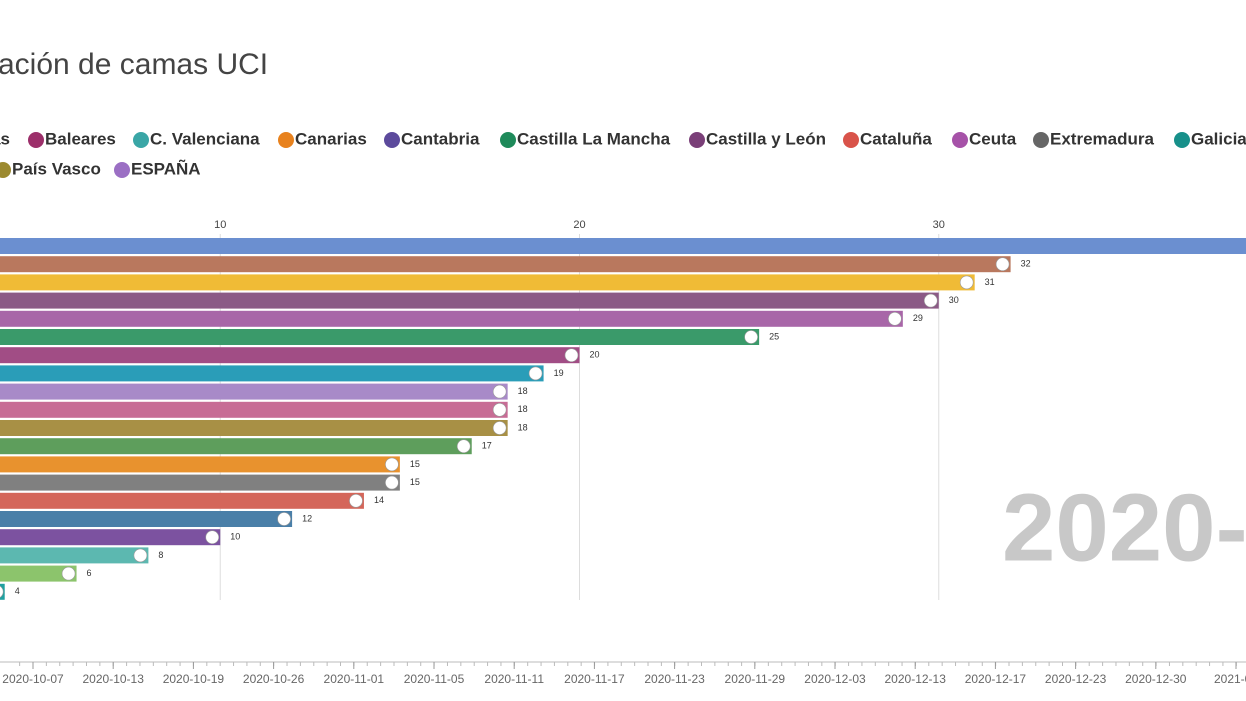  I want to click on value-label: 32, so click(1026, 264).